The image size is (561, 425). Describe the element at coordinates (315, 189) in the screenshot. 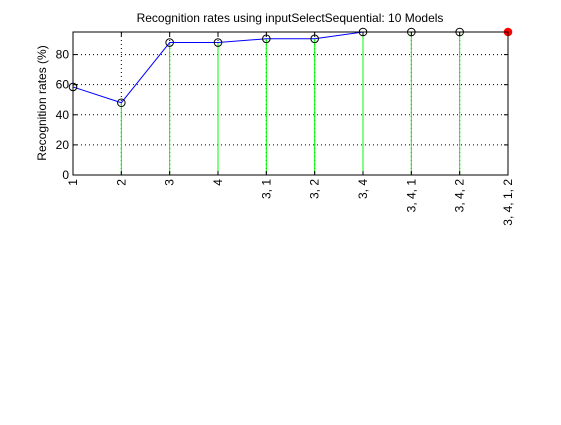

I see `x-tick-label: 3, 2` at that location.